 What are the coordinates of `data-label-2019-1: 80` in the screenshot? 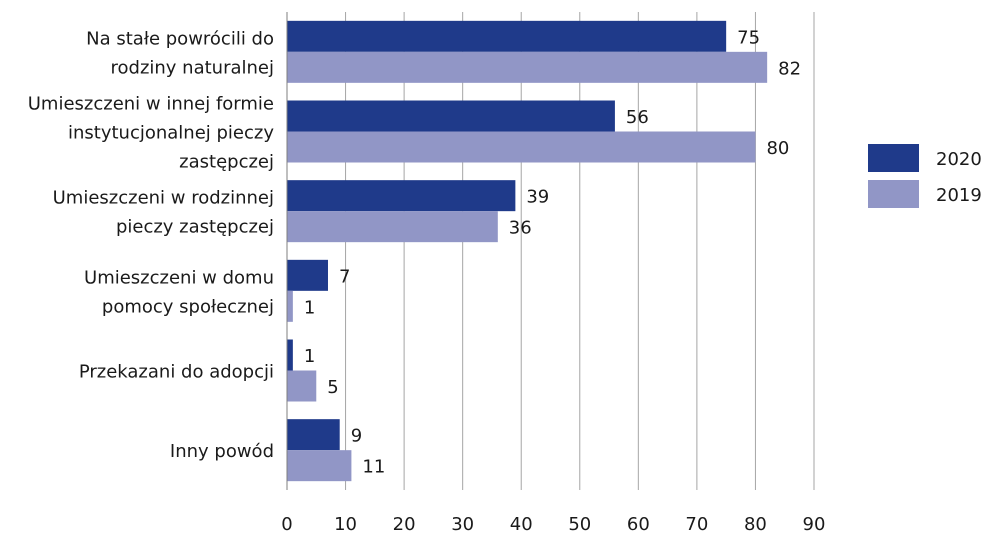 It's located at (777, 148).